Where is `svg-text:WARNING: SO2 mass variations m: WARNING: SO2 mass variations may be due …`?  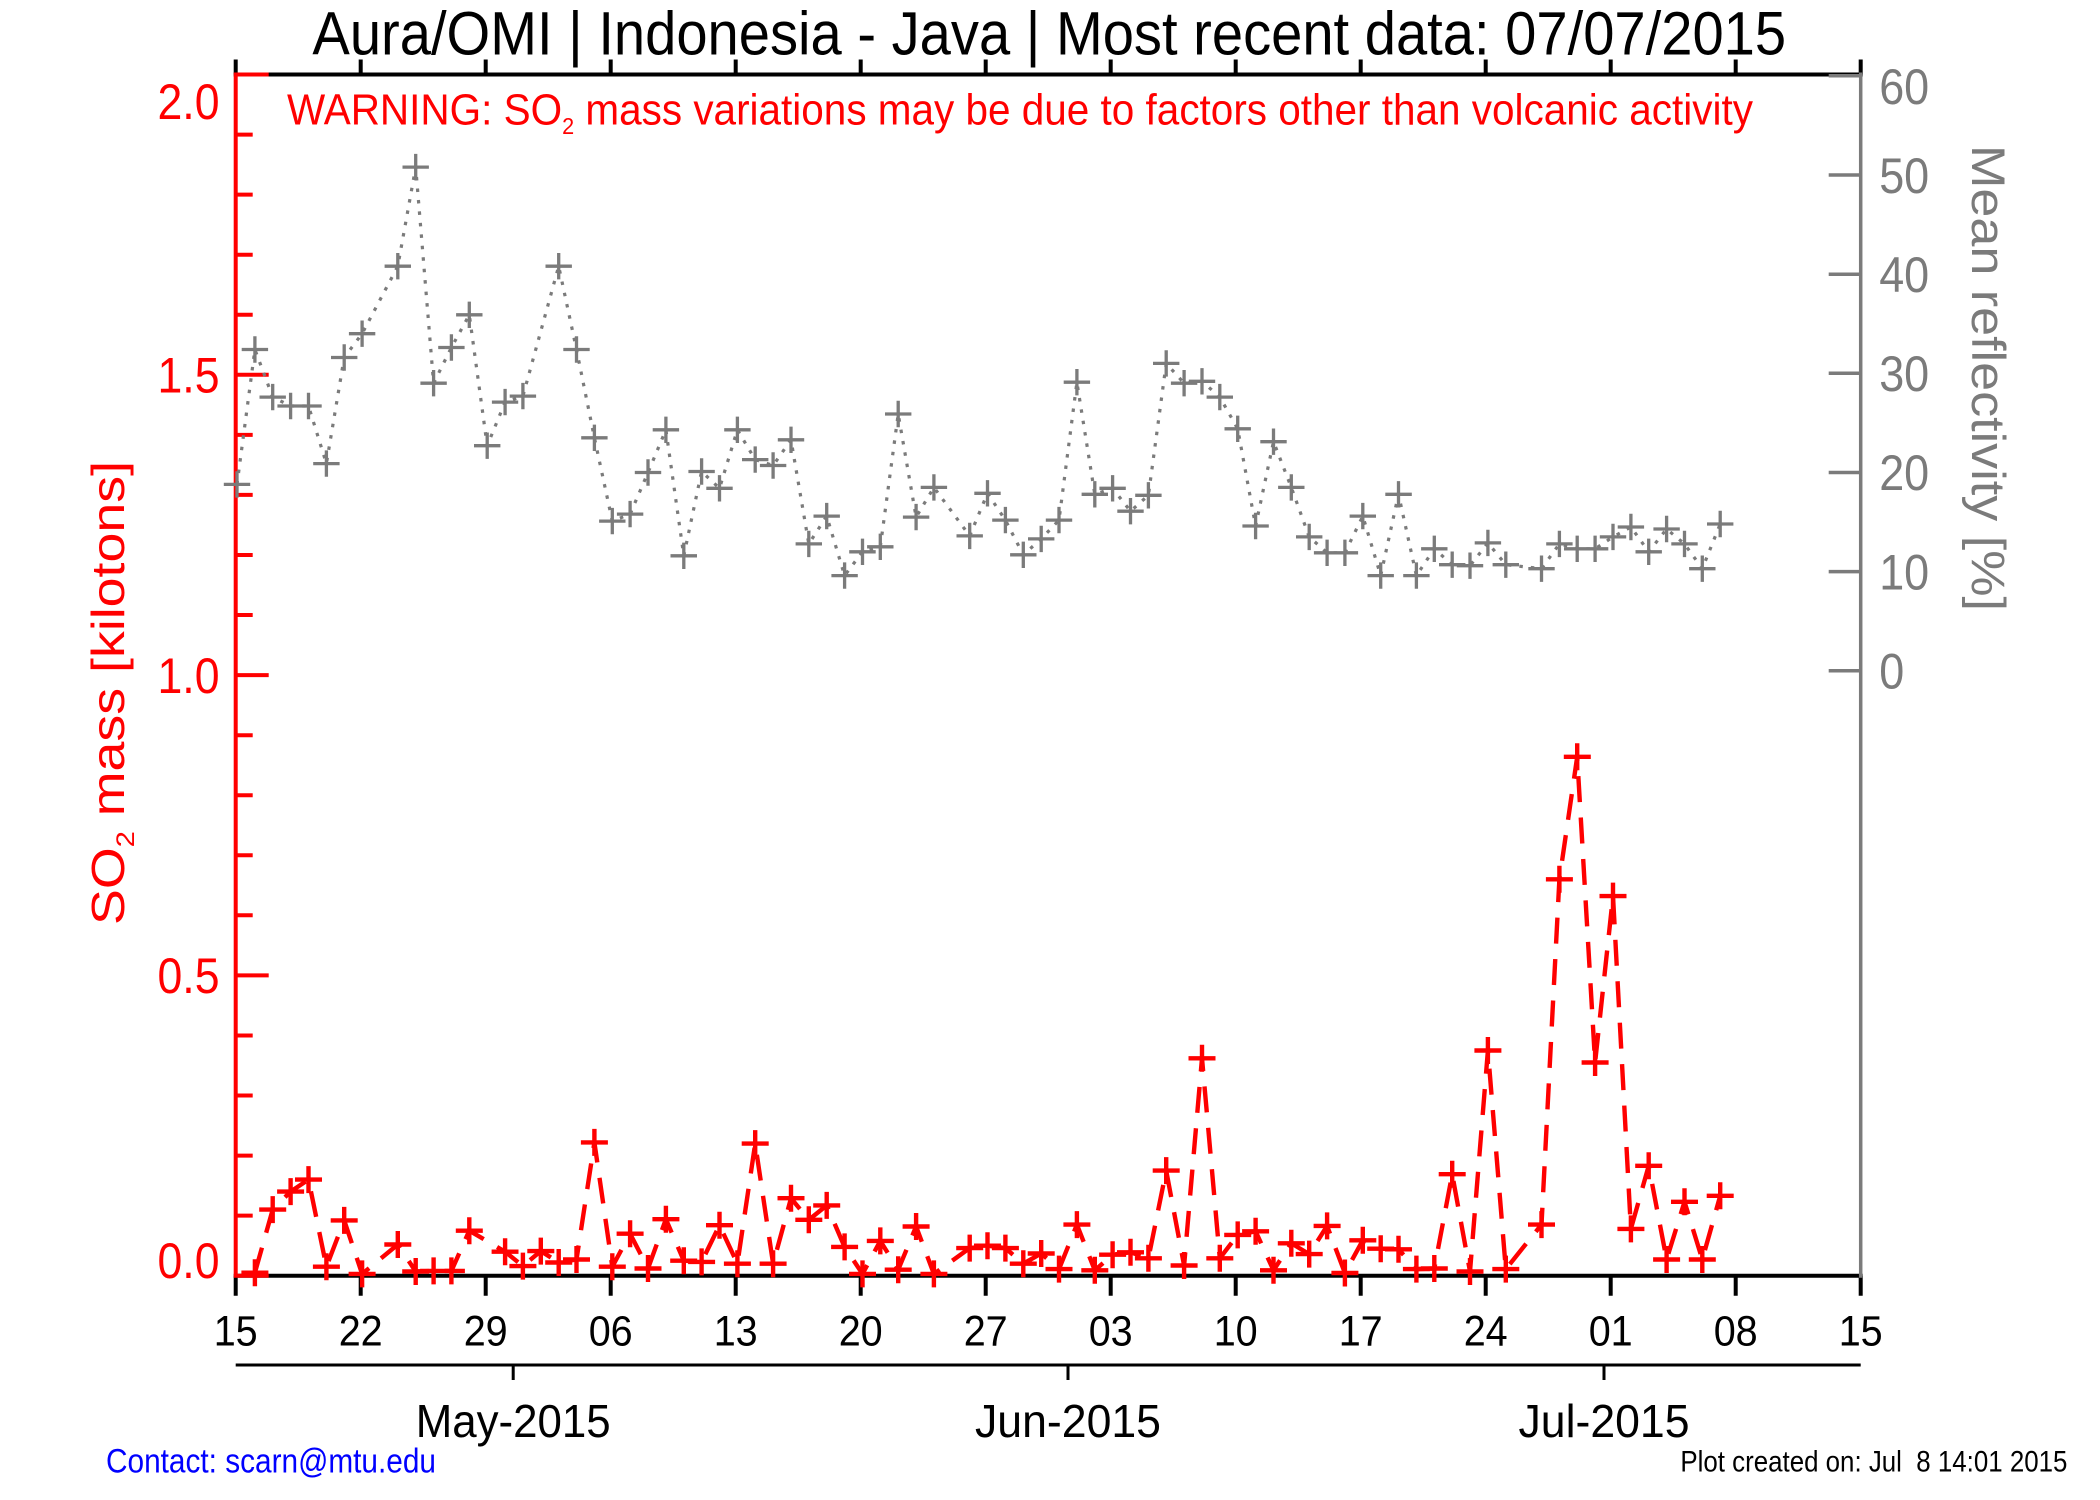
svg-text:WARNING: SO2 mass variations m: WARNING: SO2 mass variations may be due … is located at coordinates (1020, 113).